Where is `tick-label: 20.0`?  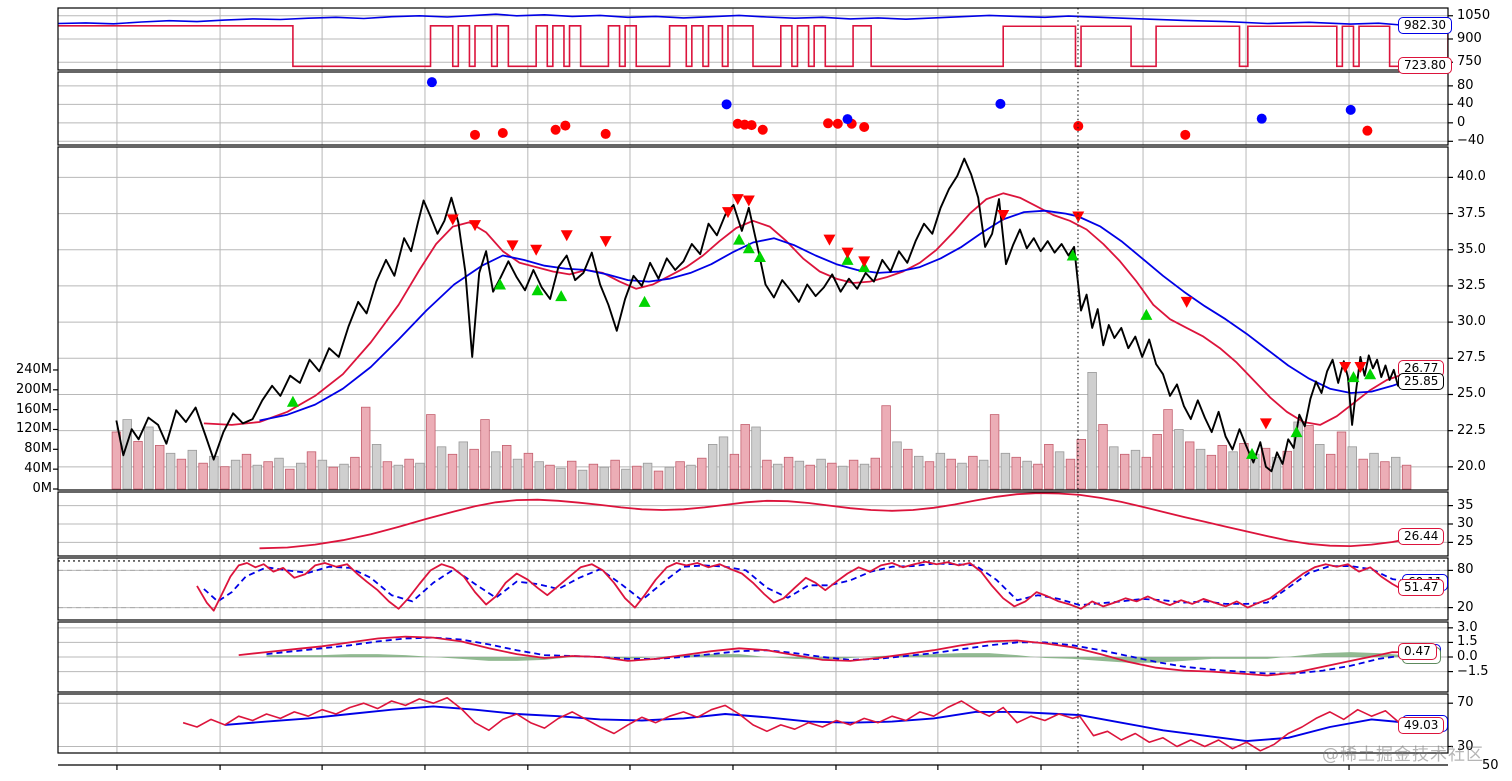
tick-label: 20.0 is located at coordinates (1471, 466).